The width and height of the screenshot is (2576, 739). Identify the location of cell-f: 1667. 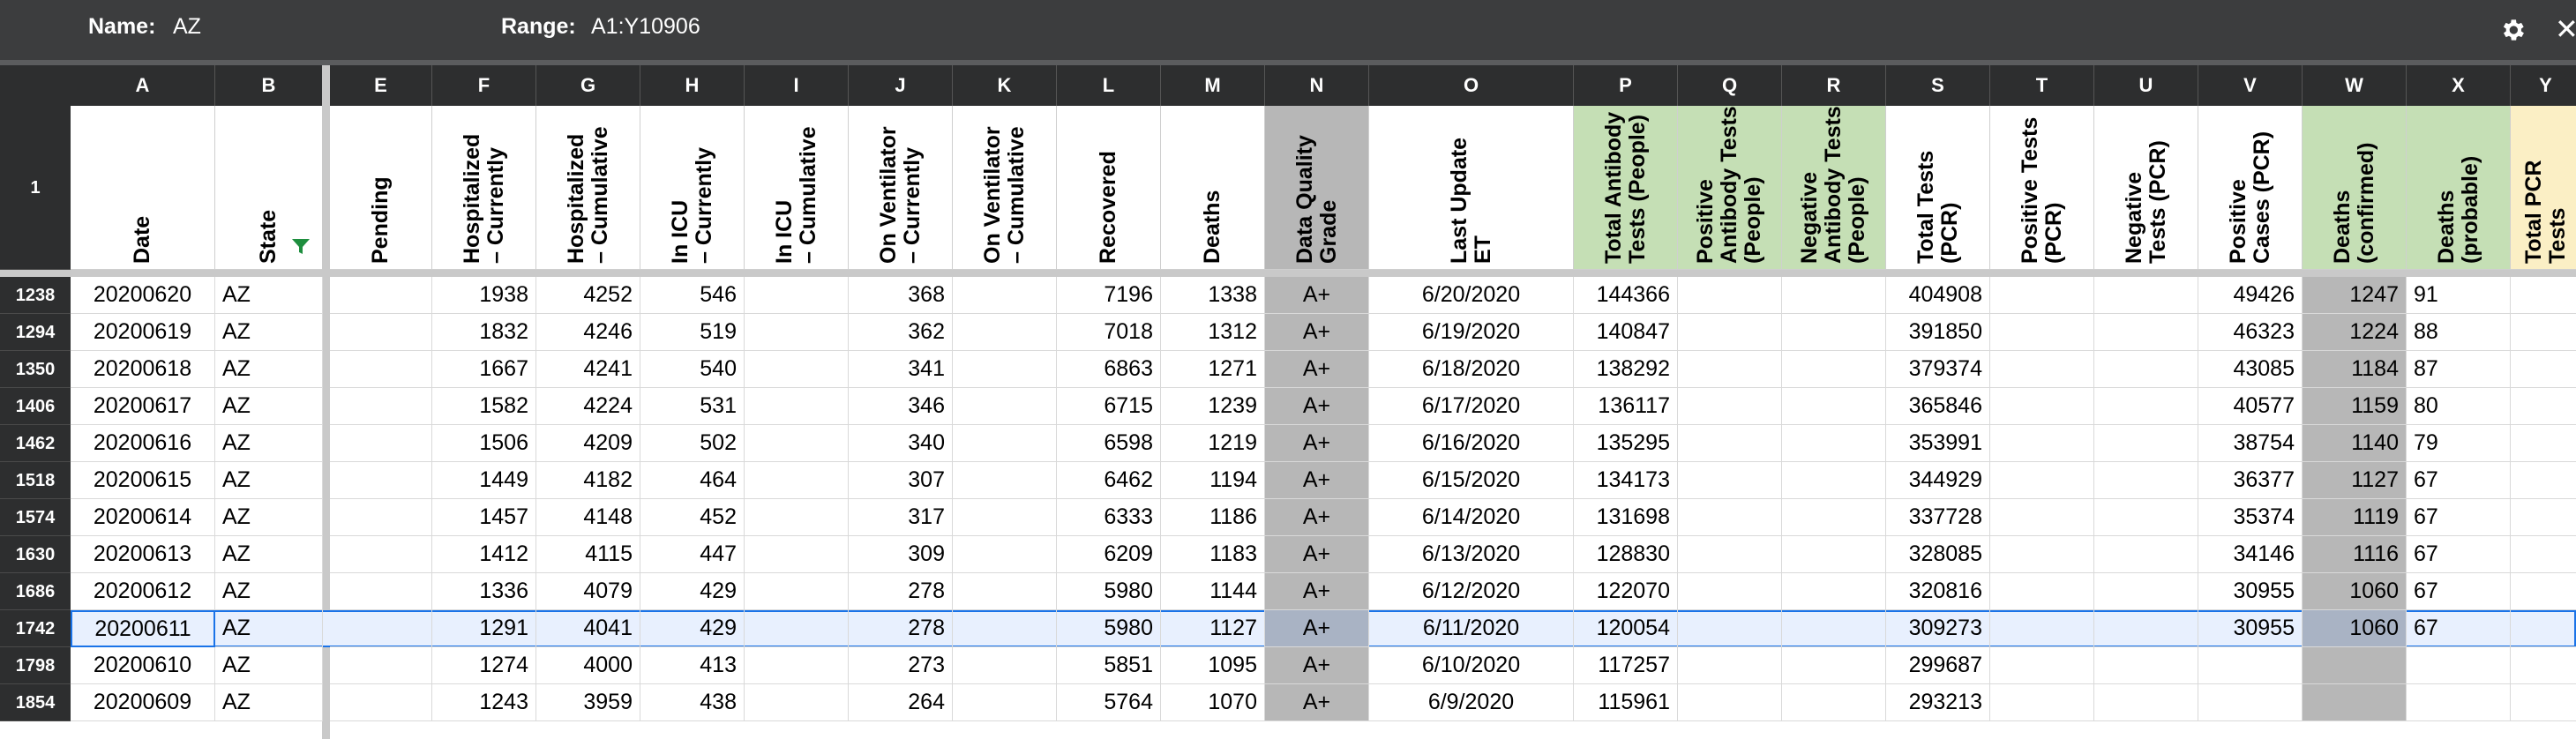
(484, 370).